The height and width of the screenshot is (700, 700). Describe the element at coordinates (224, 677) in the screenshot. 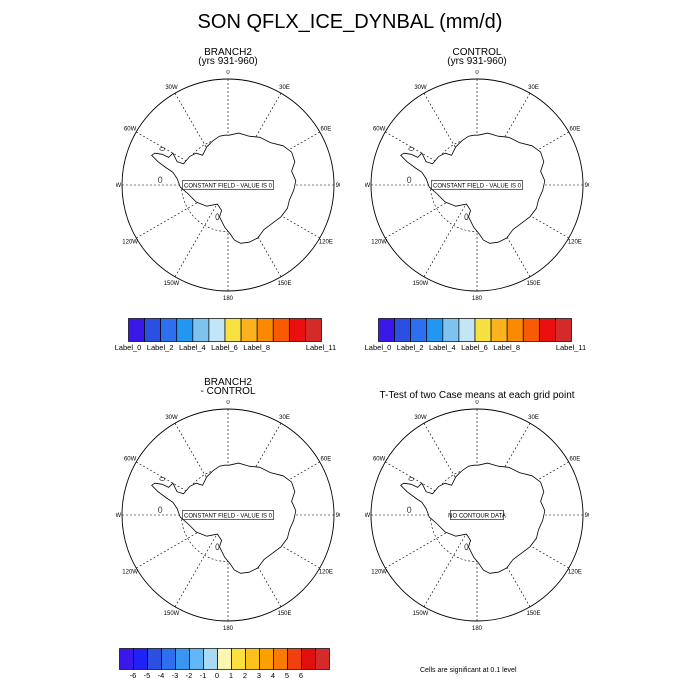

I see `colorbar-difference-labels: -6 -5 -4 -3 -2 -1 0 1 2 3 4 5 6` at that location.